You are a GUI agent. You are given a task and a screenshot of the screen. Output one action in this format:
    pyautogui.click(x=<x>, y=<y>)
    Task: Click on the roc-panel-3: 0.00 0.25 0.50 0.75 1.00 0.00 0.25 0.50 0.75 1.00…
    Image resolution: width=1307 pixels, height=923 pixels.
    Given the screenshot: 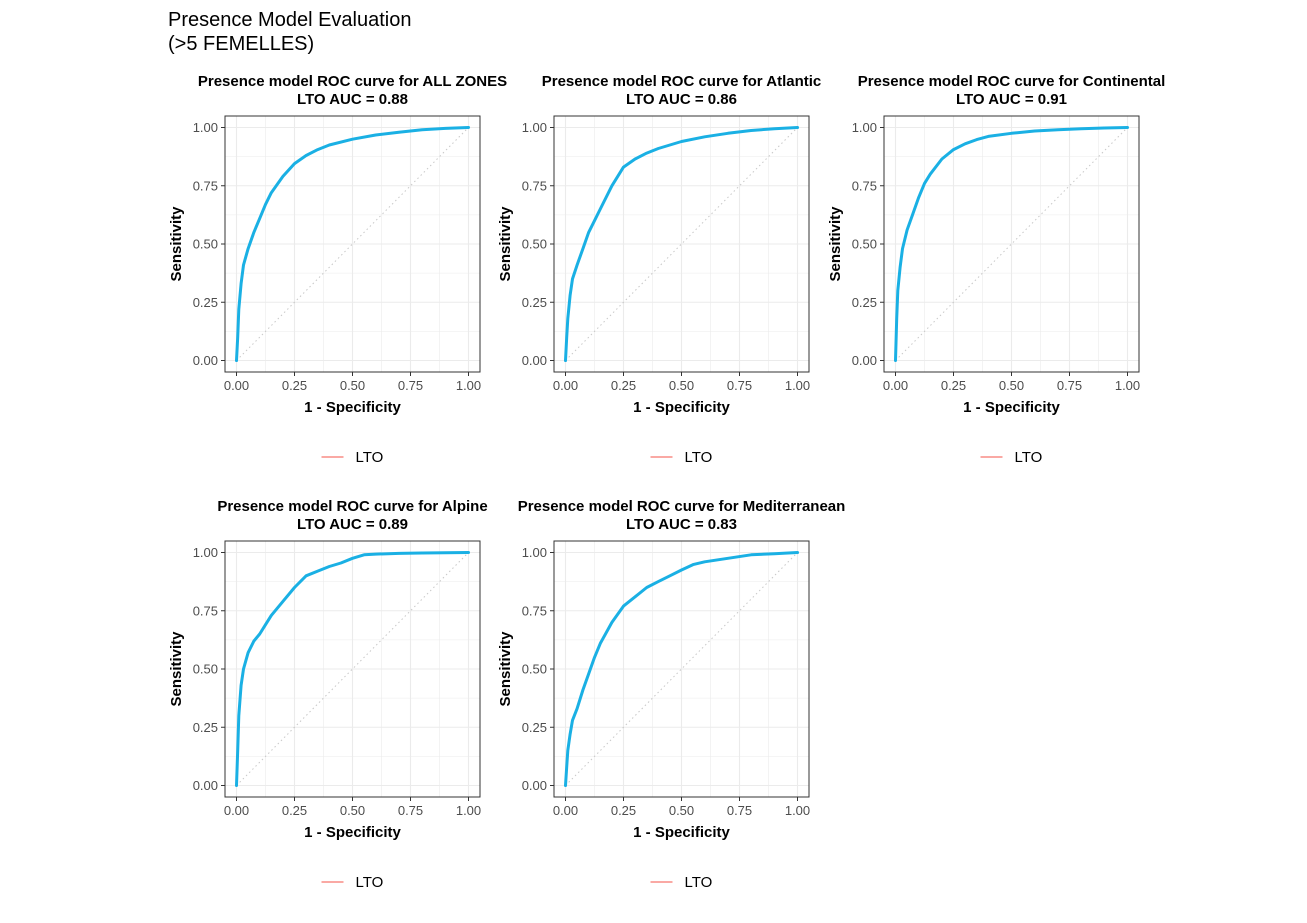 What is the action you would take?
    pyautogui.click(x=996, y=269)
    